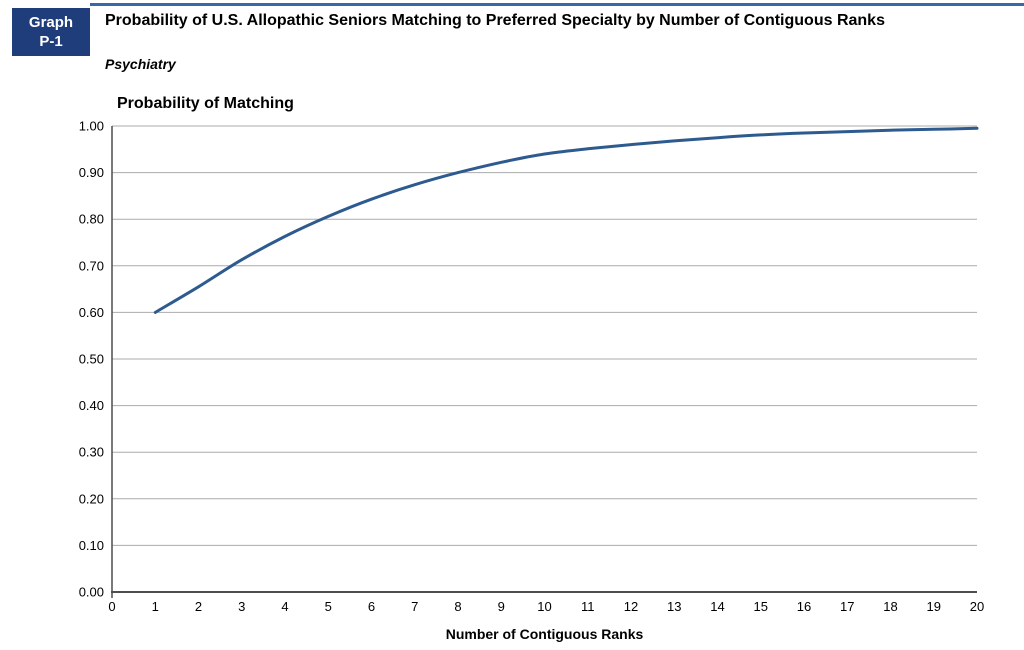 The image size is (1024, 650). What do you see at coordinates (140, 64) in the screenshot?
I see `specialty-subtitle: Psychiatry` at bounding box center [140, 64].